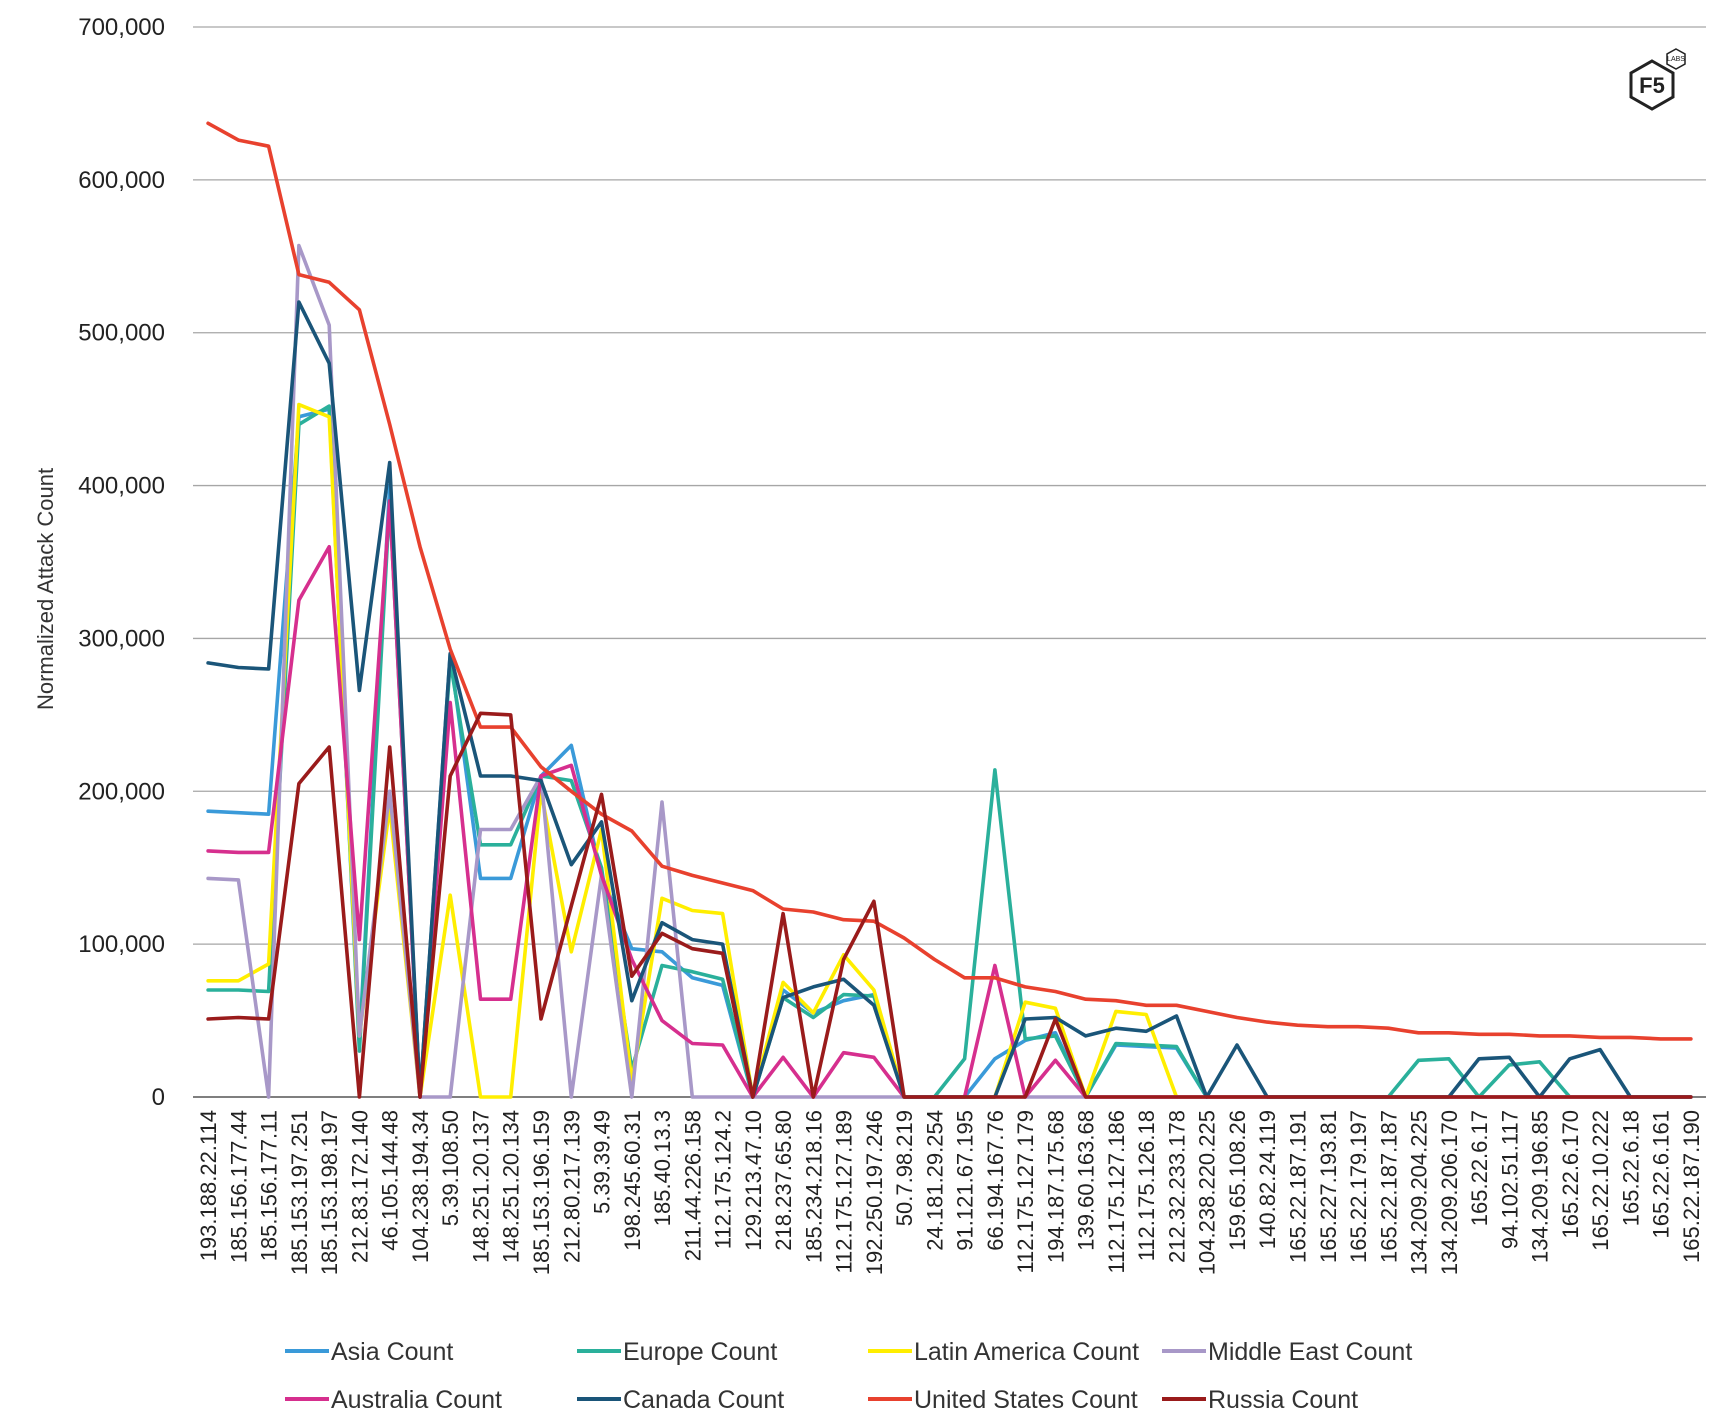 The height and width of the screenshot is (1427, 1716). Describe the element at coordinates (783, 1180) in the screenshot. I see `x-tick-label: 218.237.65.80` at that location.